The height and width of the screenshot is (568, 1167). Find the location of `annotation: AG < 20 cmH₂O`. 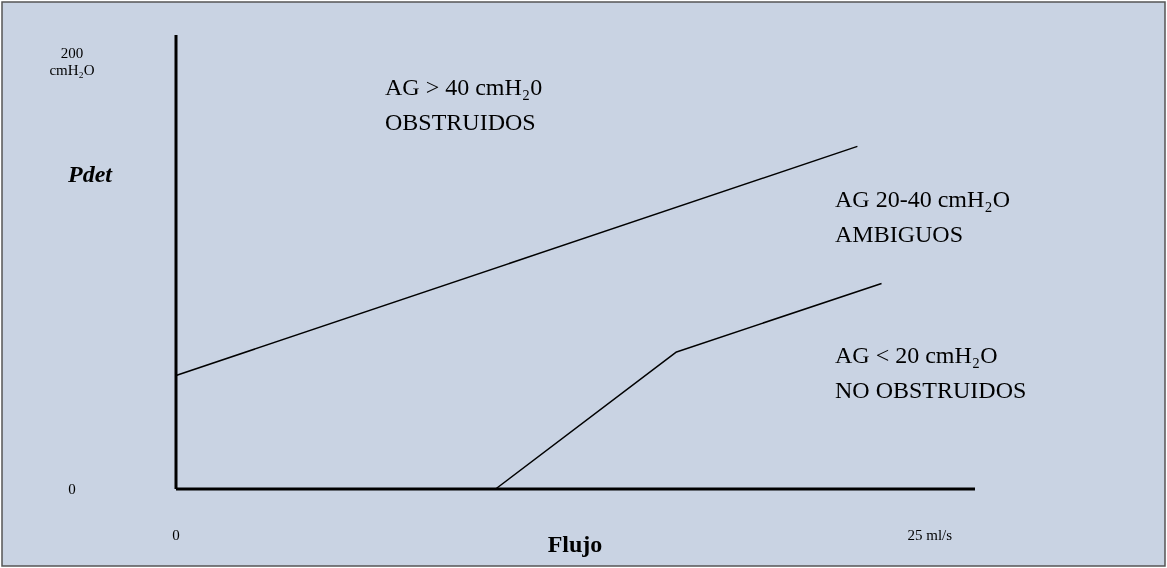

annotation: AG < 20 cmH₂O is located at coordinates (916, 355).